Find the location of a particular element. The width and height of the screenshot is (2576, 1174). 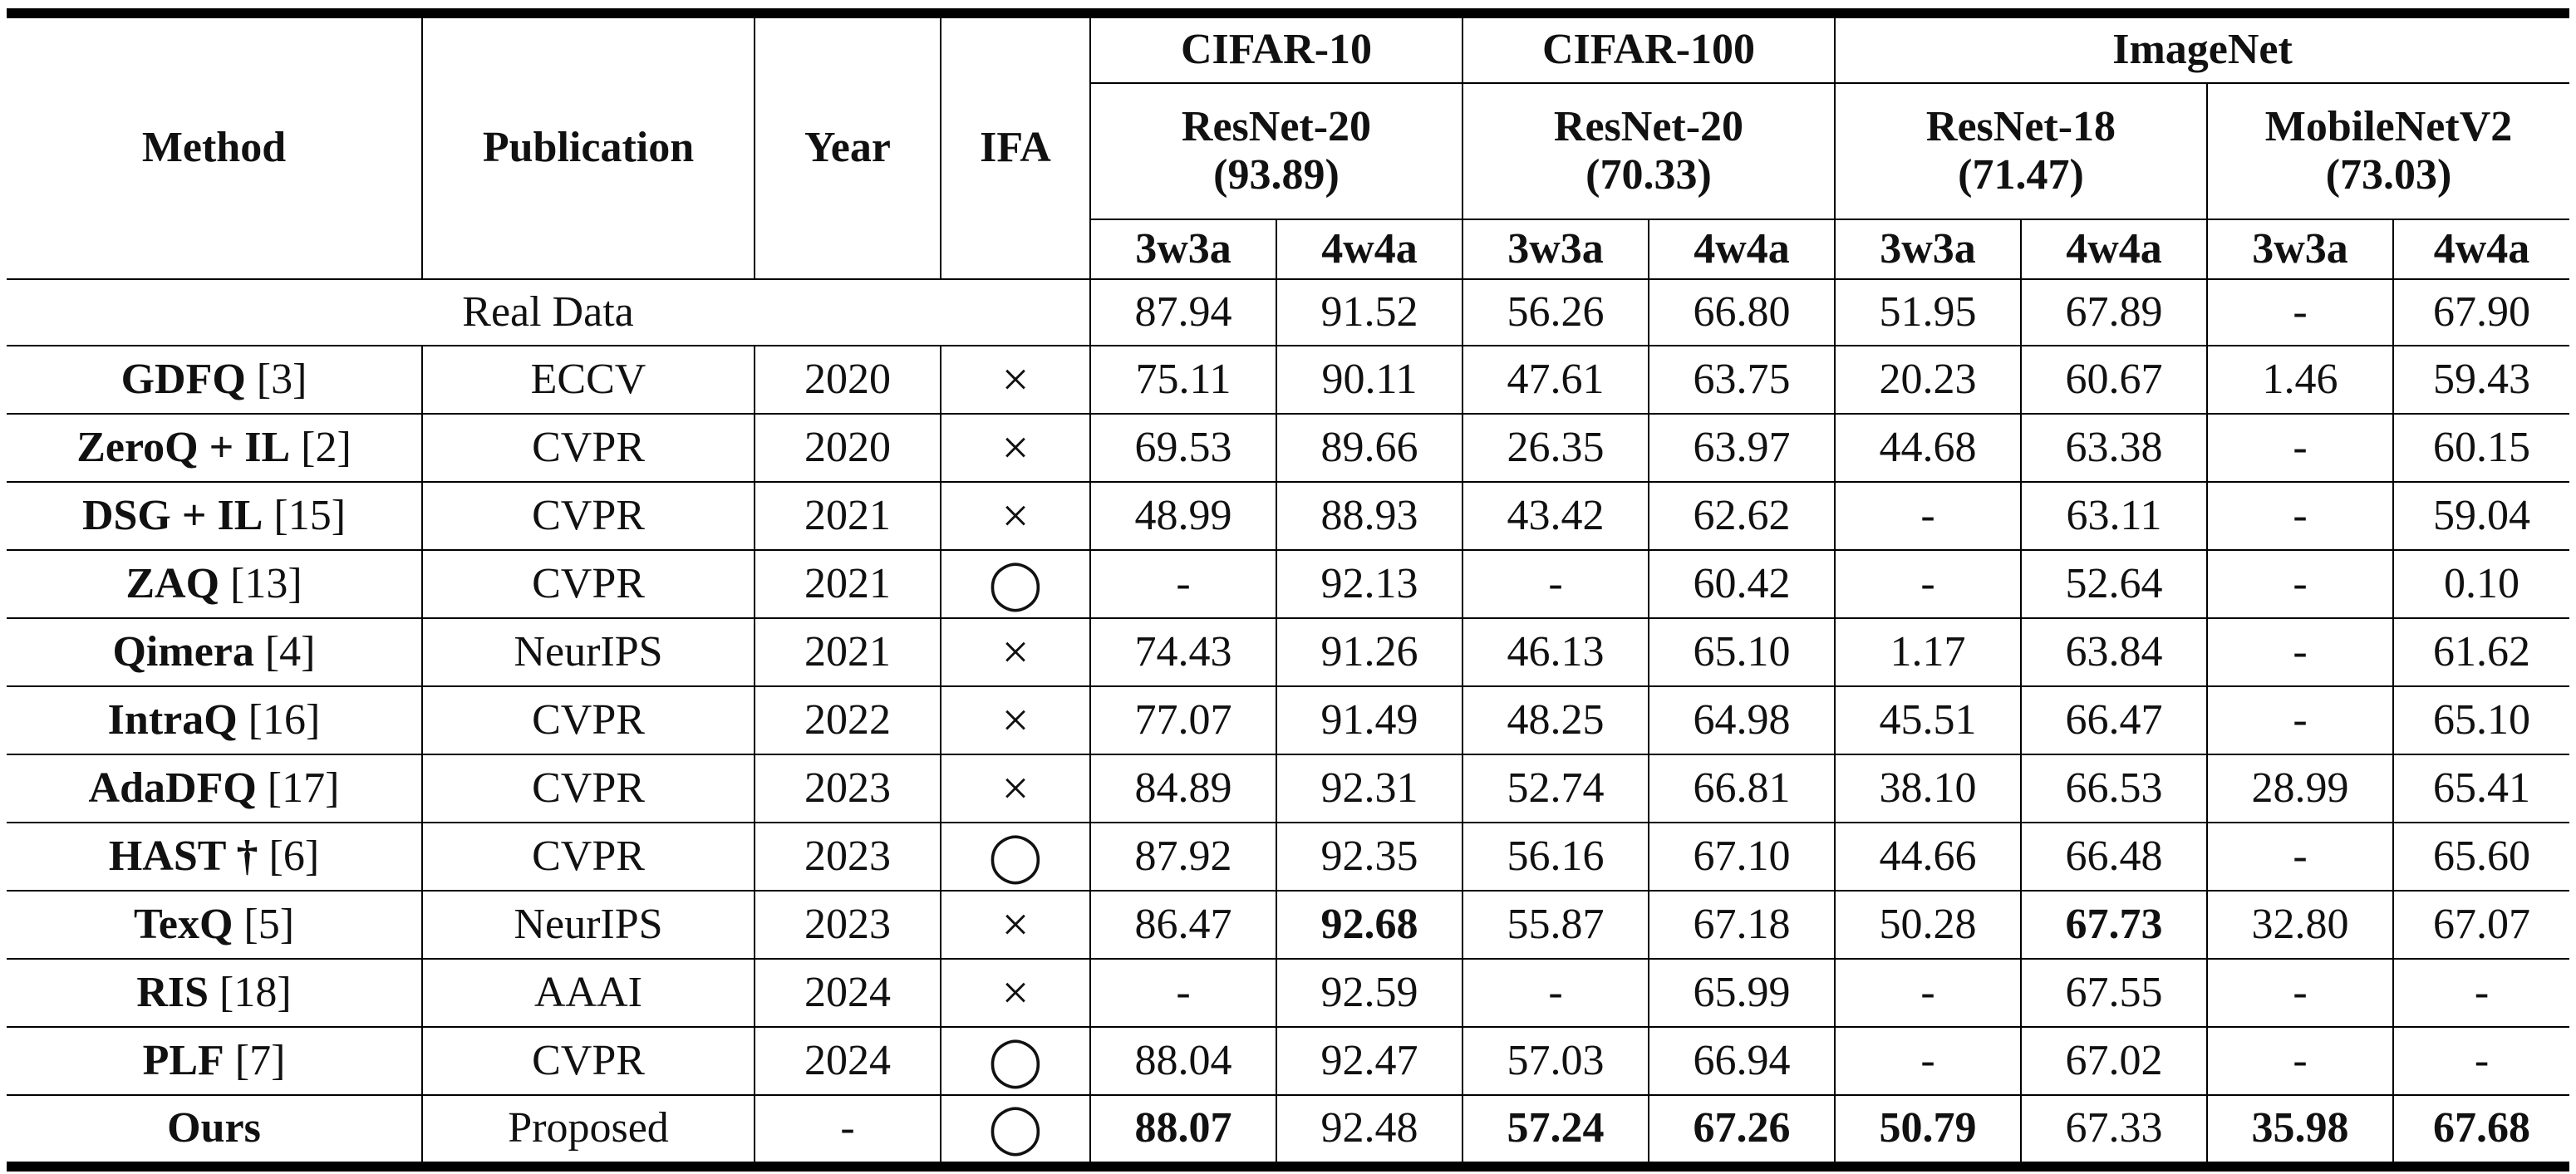

bitwidth-header: 4w4a is located at coordinates (2481, 249).